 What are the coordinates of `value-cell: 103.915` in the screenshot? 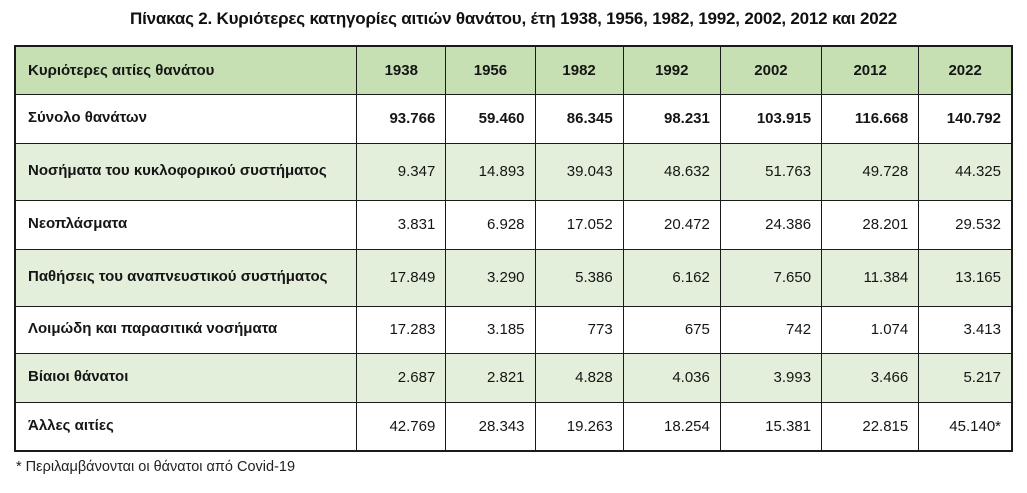 It's located at (771, 118).